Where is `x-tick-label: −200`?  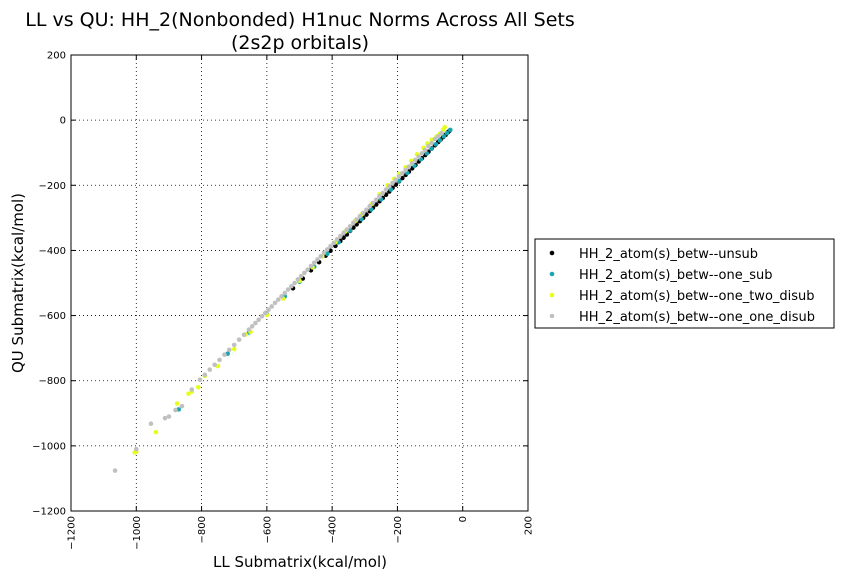
x-tick-label: −200 is located at coordinates (398, 529).